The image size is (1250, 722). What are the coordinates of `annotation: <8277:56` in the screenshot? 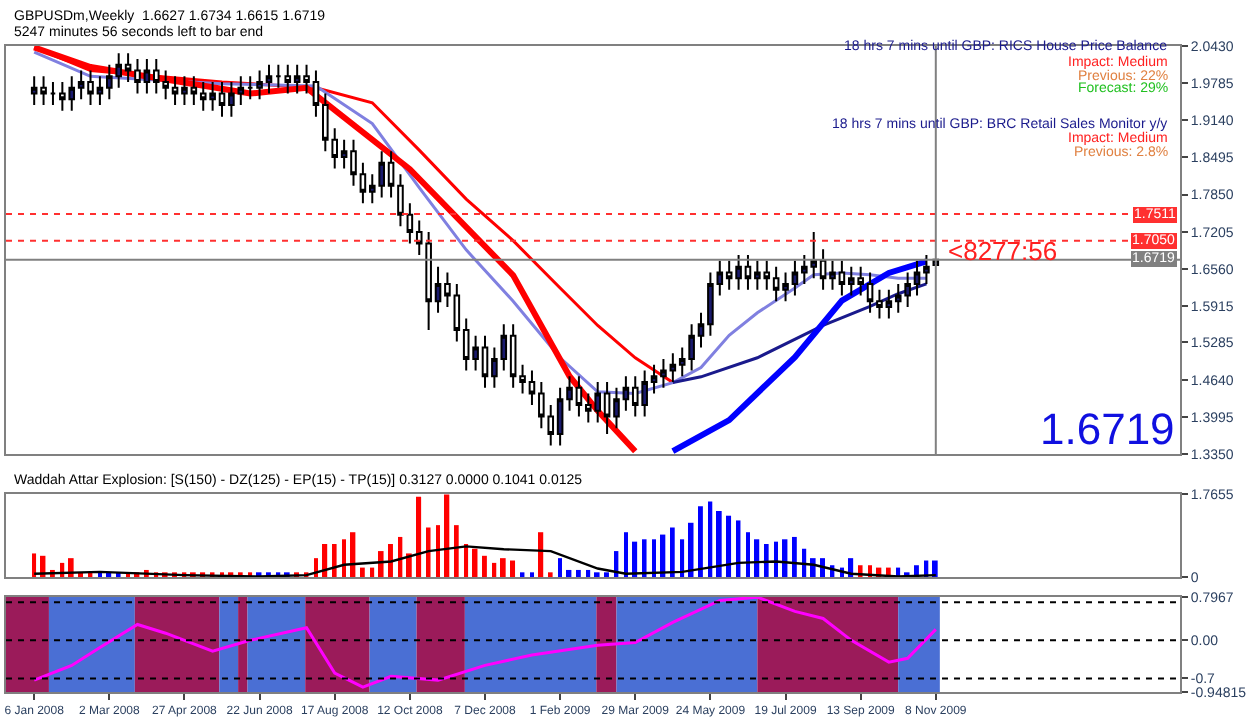 It's located at (1003, 251).